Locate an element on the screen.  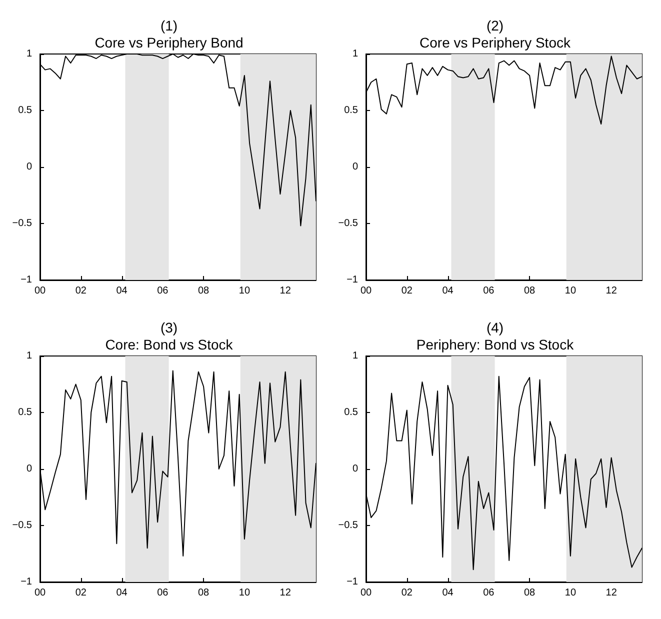
chart-title: (3) Core: Bond vs Stock is located at coordinates (169, 336).